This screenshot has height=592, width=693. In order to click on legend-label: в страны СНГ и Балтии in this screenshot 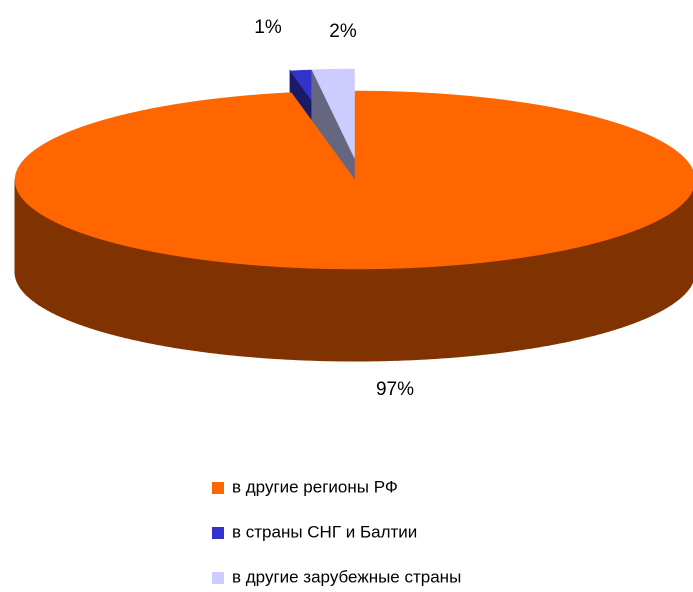, I will do `click(324, 531)`.